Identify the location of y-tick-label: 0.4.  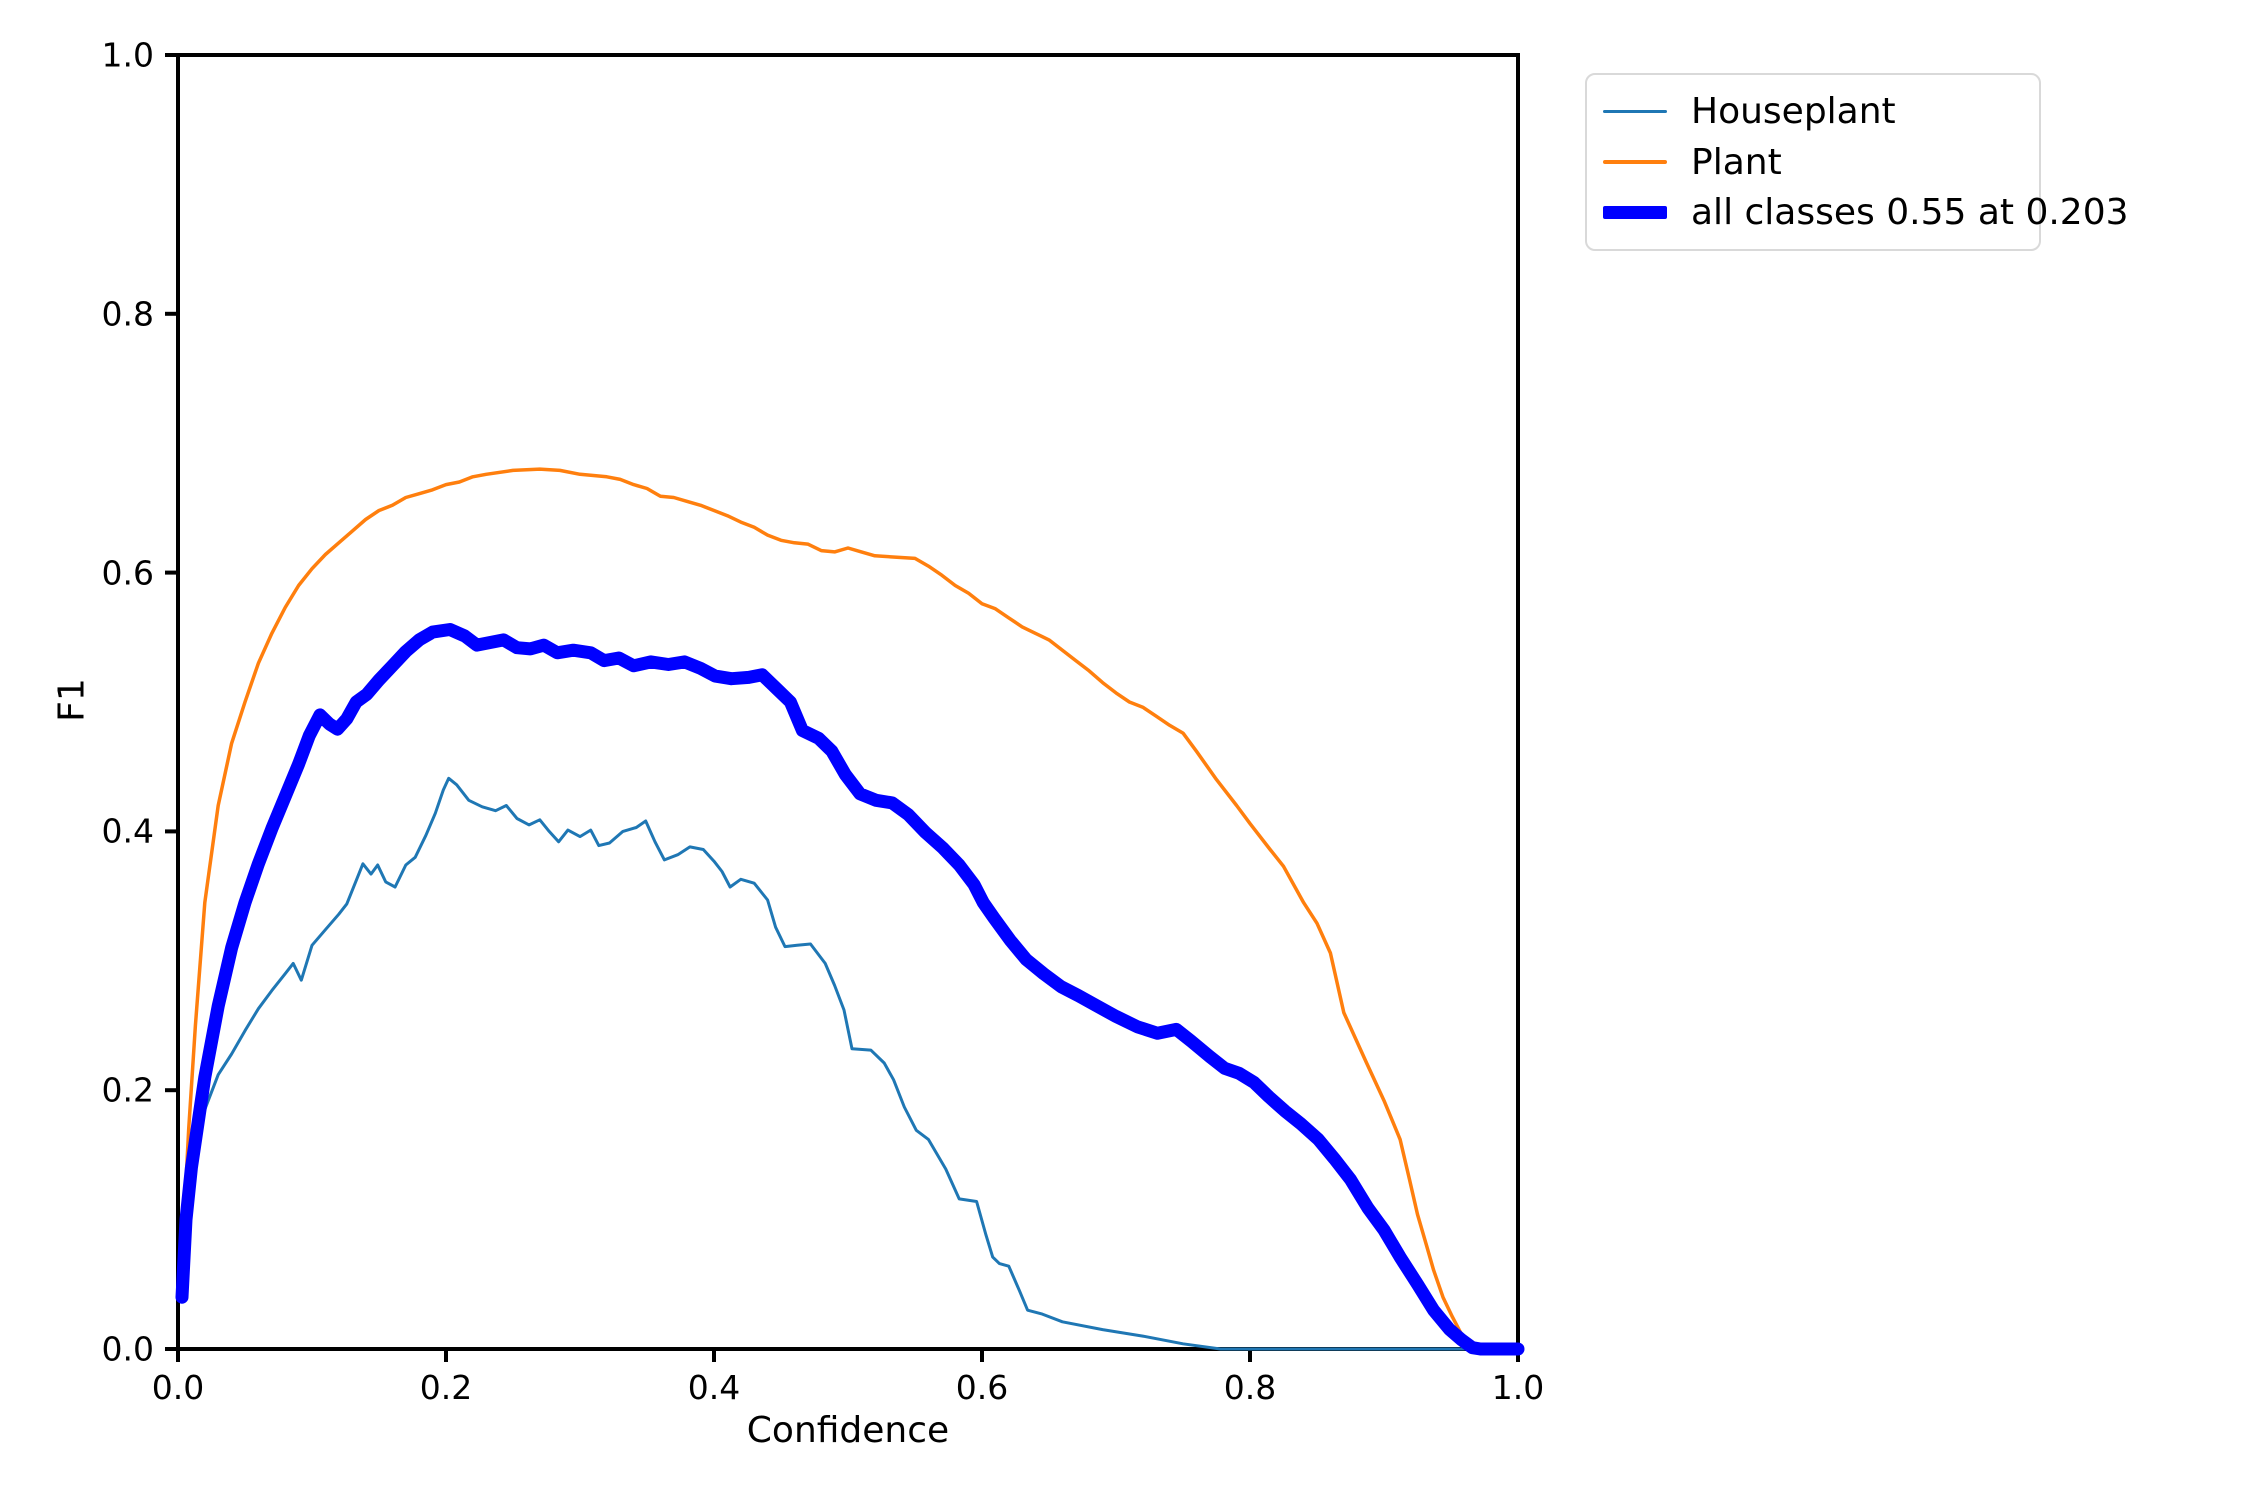
(127, 831).